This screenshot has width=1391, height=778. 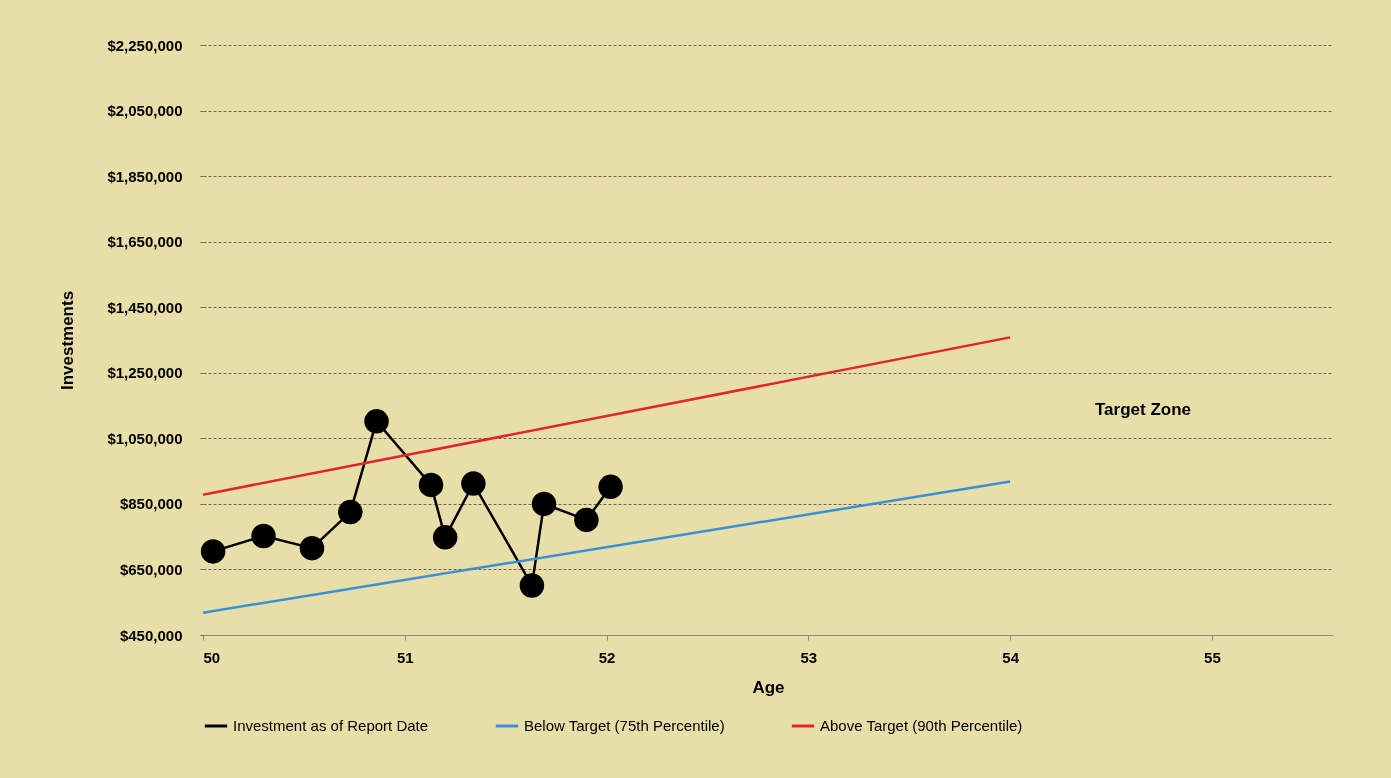 I want to click on y-tick-label: $1,450,000, so click(x=145, y=307).